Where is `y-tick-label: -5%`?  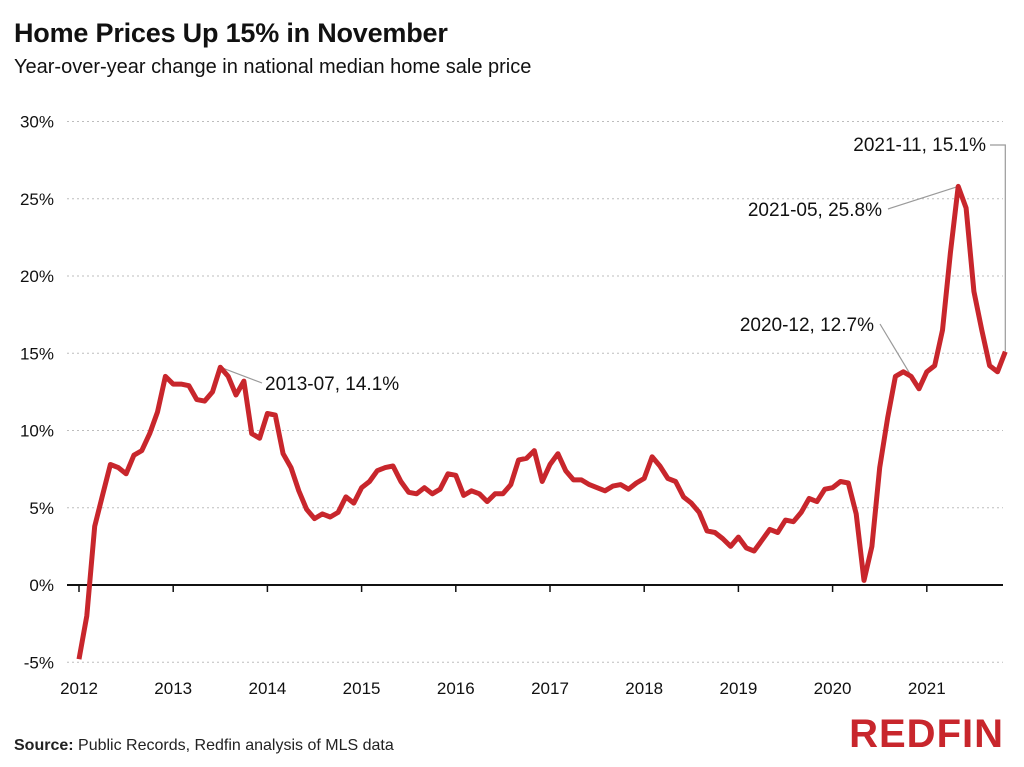 y-tick-label: -5% is located at coordinates (39, 662).